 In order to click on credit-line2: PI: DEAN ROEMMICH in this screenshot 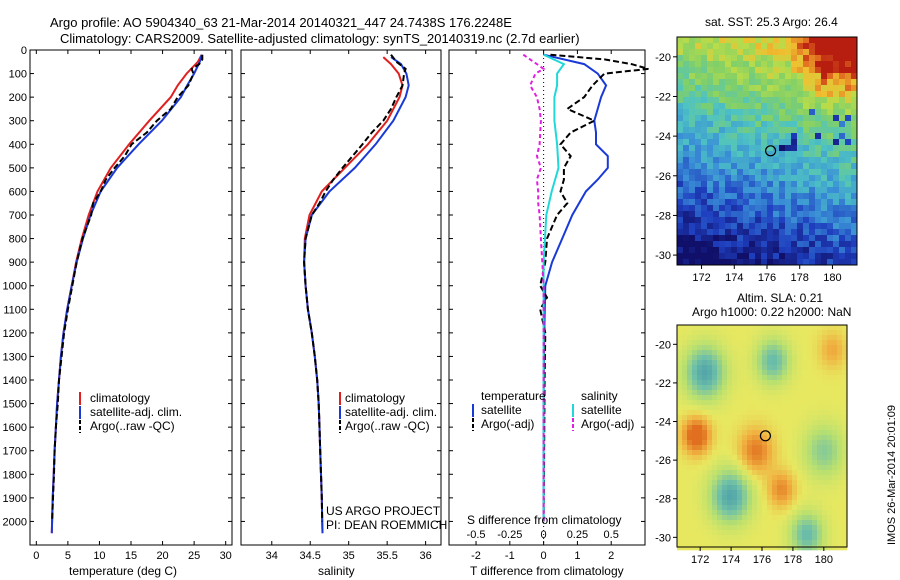, I will do `click(386, 525)`.